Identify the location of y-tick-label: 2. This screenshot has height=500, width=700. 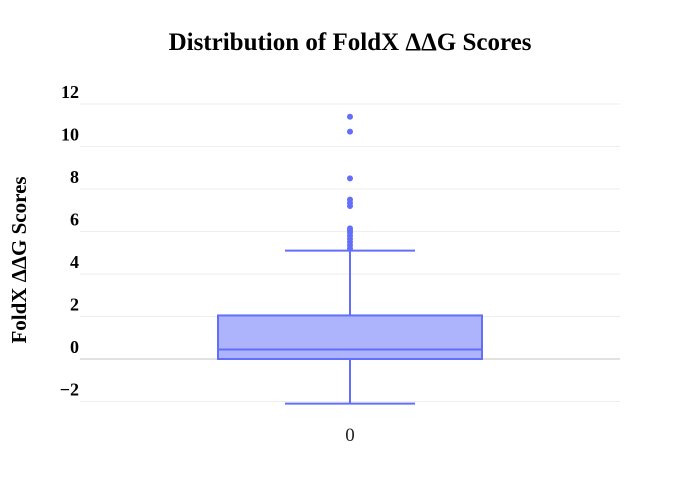
(74, 305).